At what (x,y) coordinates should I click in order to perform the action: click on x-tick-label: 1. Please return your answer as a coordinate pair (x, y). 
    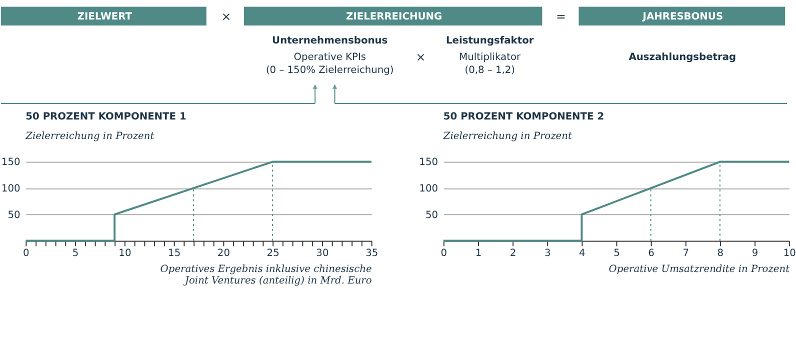
    Looking at the image, I should click on (478, 254).